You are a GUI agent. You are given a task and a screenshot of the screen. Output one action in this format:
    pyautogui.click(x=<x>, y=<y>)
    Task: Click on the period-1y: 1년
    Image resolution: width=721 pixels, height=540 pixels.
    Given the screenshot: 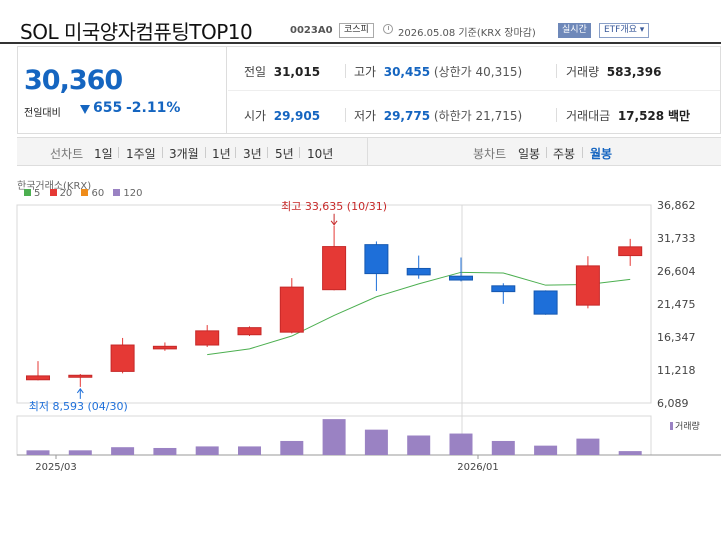 What is the action you would take?
    pyautogui.click(x=221, y=154)
    